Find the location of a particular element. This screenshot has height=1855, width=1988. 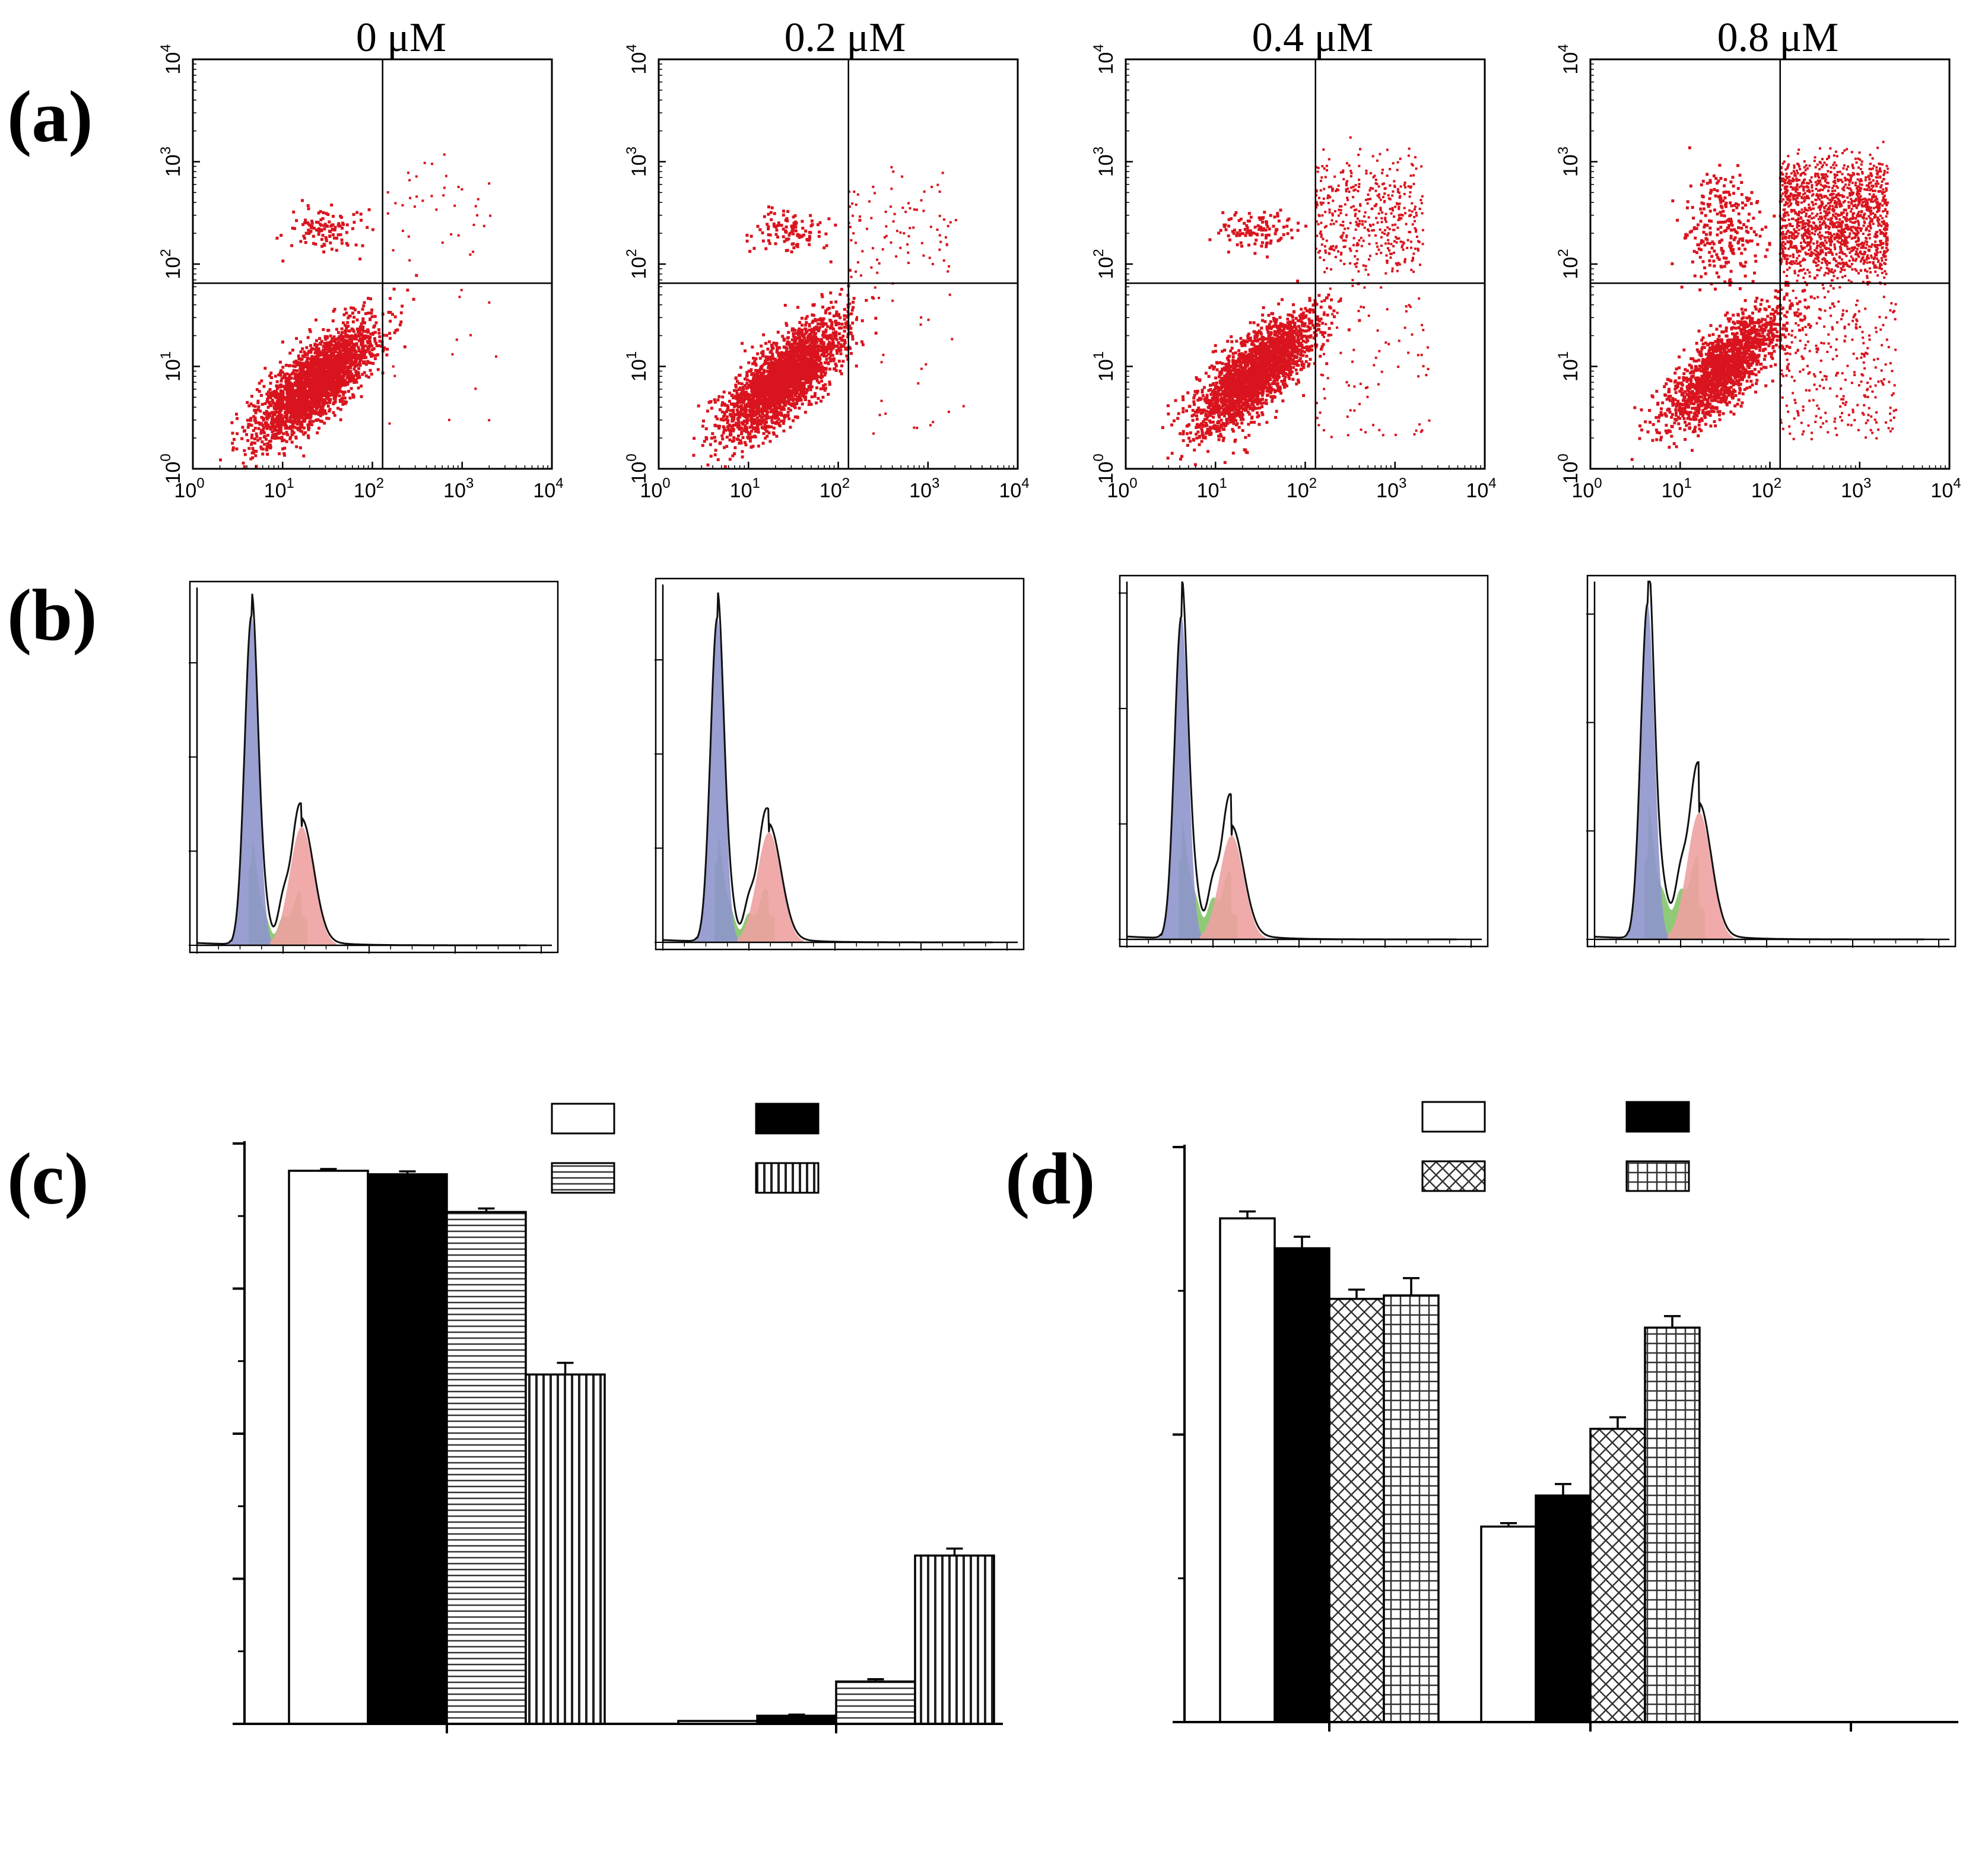

conc-title-2: 0.4 μM is located at coordinates (1313, 38).